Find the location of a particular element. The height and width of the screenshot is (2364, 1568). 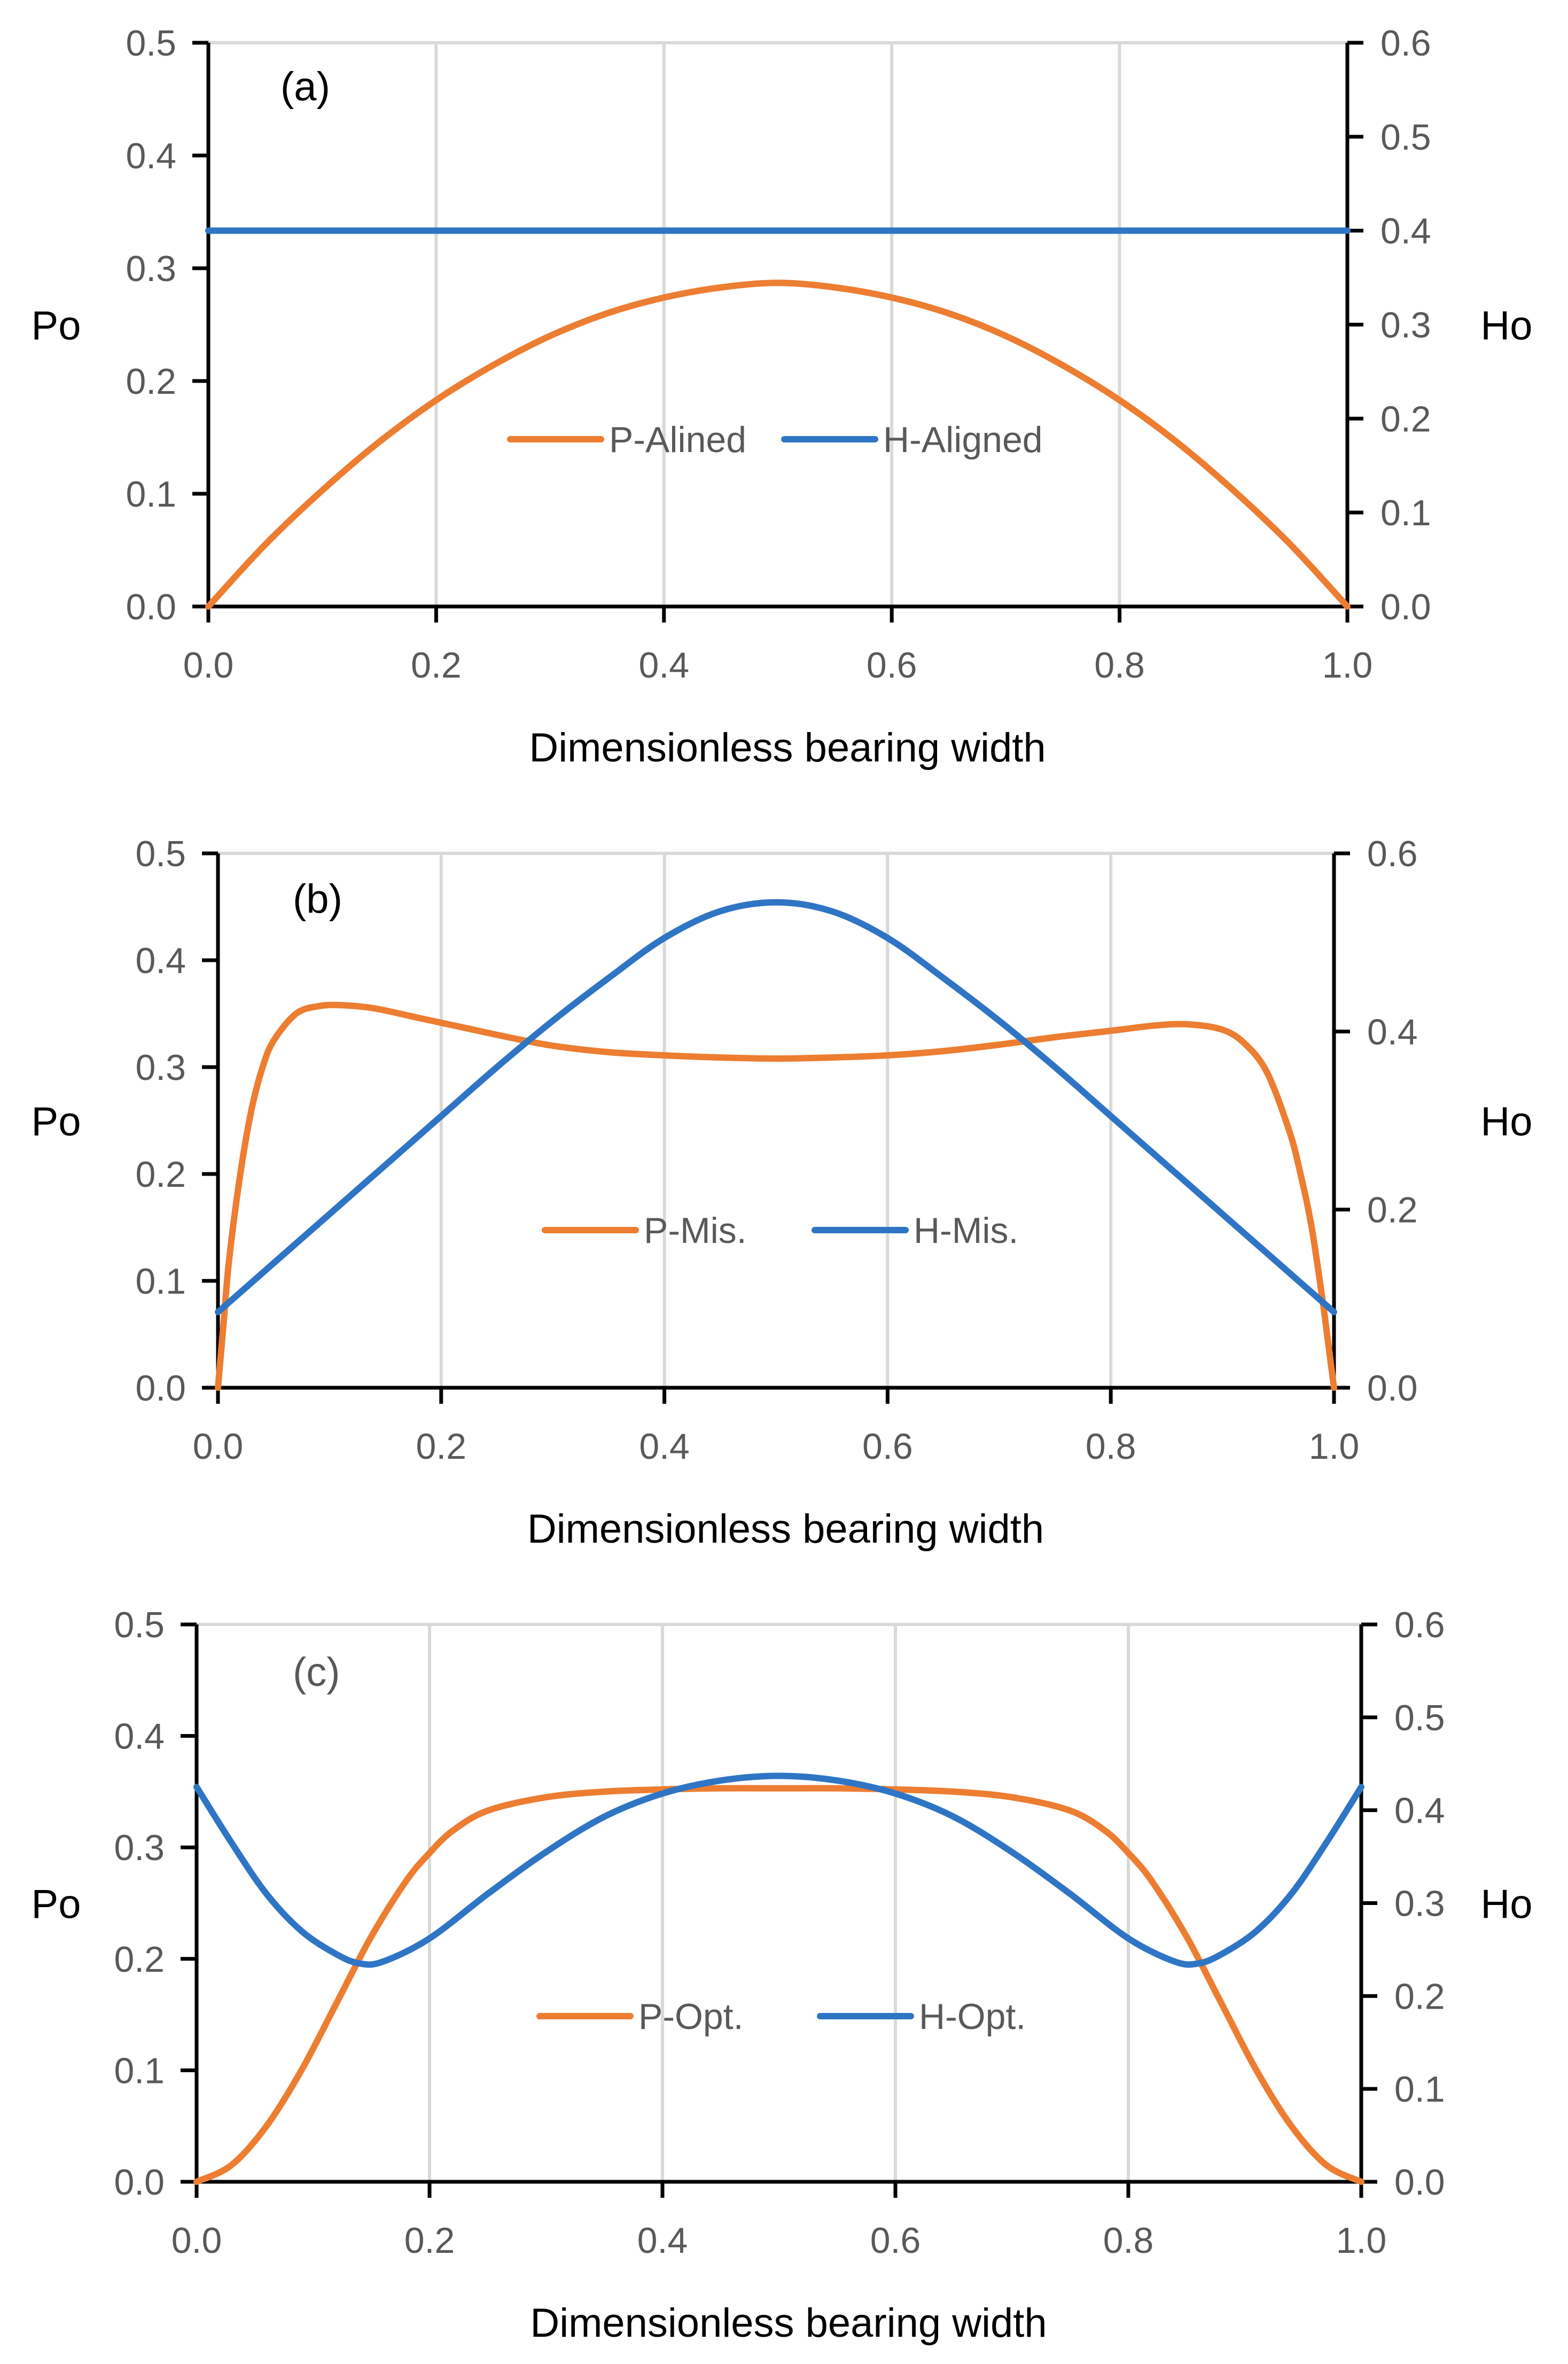

panel-label: (c) is located at coordinates (316, 1672).